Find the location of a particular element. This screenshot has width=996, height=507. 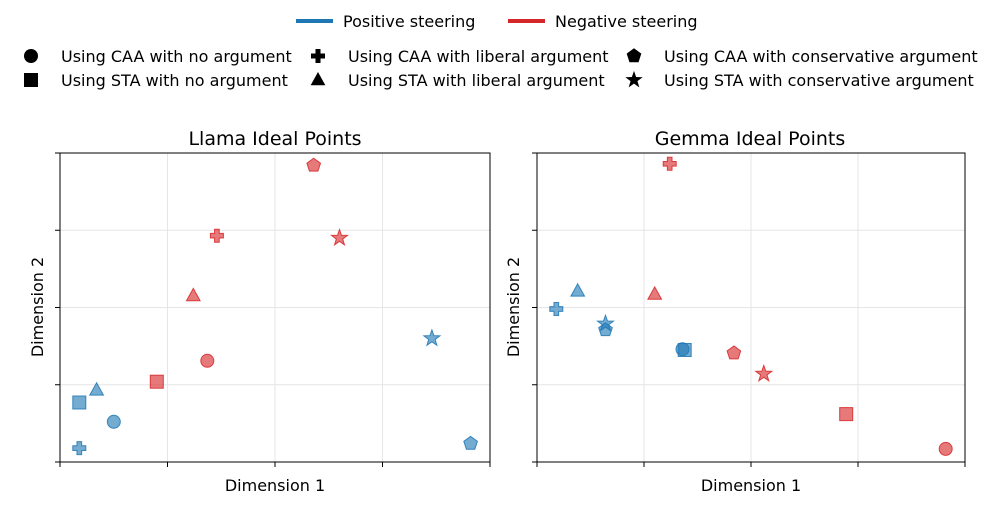

legend-circle-icon is located at coordinates (31, 56).